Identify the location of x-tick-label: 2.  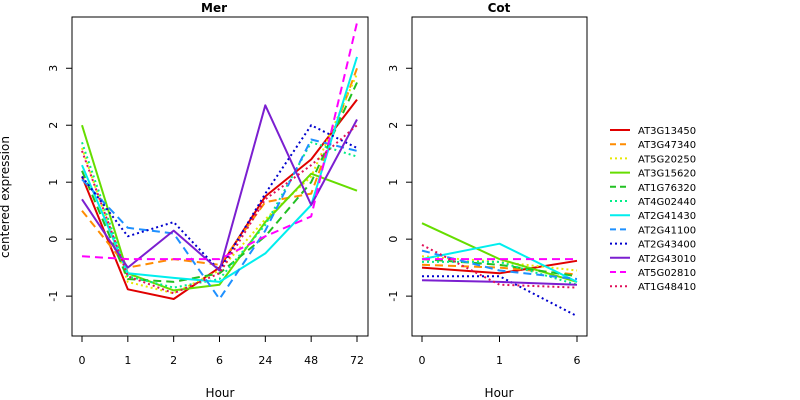
(173, 360).